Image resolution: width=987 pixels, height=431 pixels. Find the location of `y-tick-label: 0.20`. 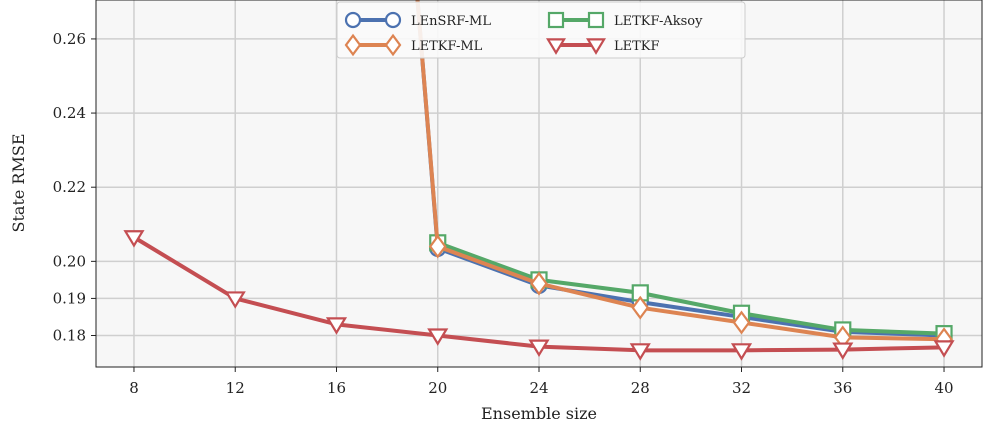

y-tick-label: 0.20 is located at coordinates (69, 261).